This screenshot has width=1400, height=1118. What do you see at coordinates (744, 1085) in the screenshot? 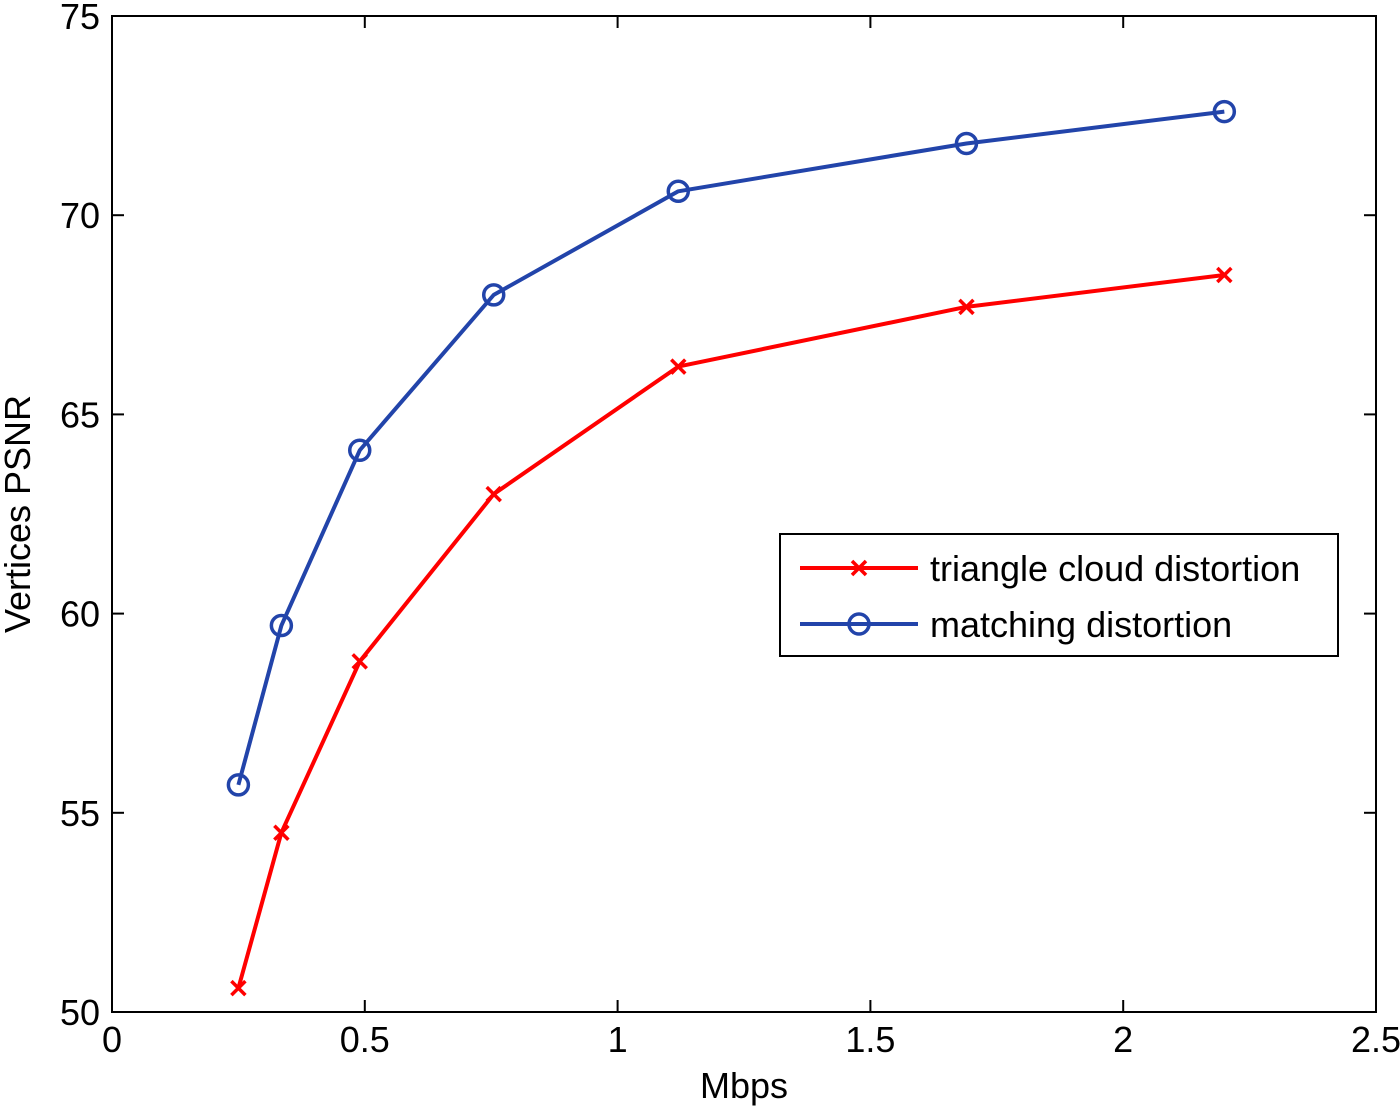
I see `x-axis-label: Mbps` at bounding box center [744, 1085].